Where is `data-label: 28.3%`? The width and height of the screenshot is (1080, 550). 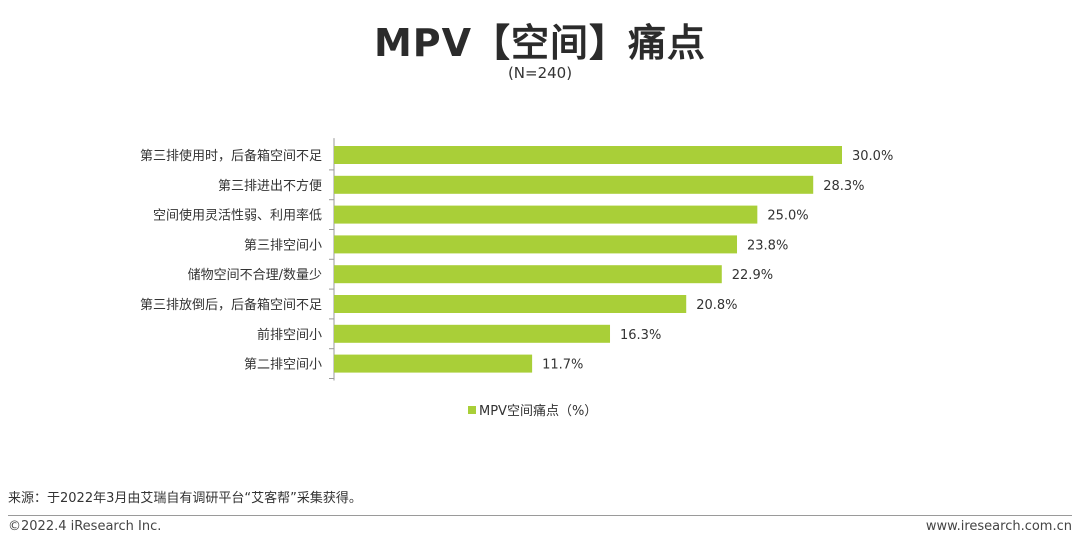 data-label: 28.3% is located at coordinates (843, 186).